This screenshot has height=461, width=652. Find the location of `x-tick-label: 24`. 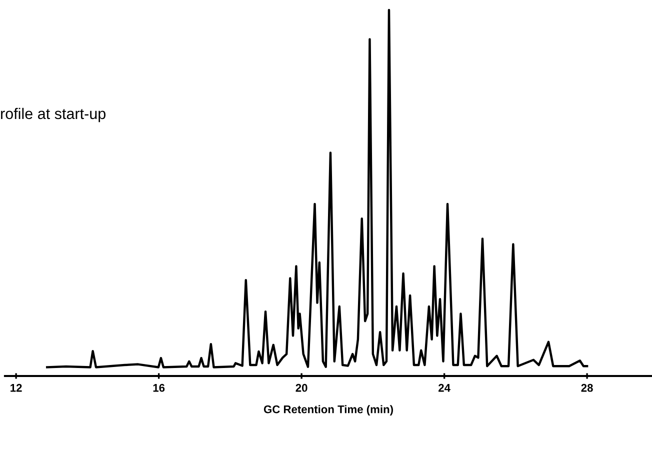

x-tick-label: 24 is located at coordinates (444, 388).